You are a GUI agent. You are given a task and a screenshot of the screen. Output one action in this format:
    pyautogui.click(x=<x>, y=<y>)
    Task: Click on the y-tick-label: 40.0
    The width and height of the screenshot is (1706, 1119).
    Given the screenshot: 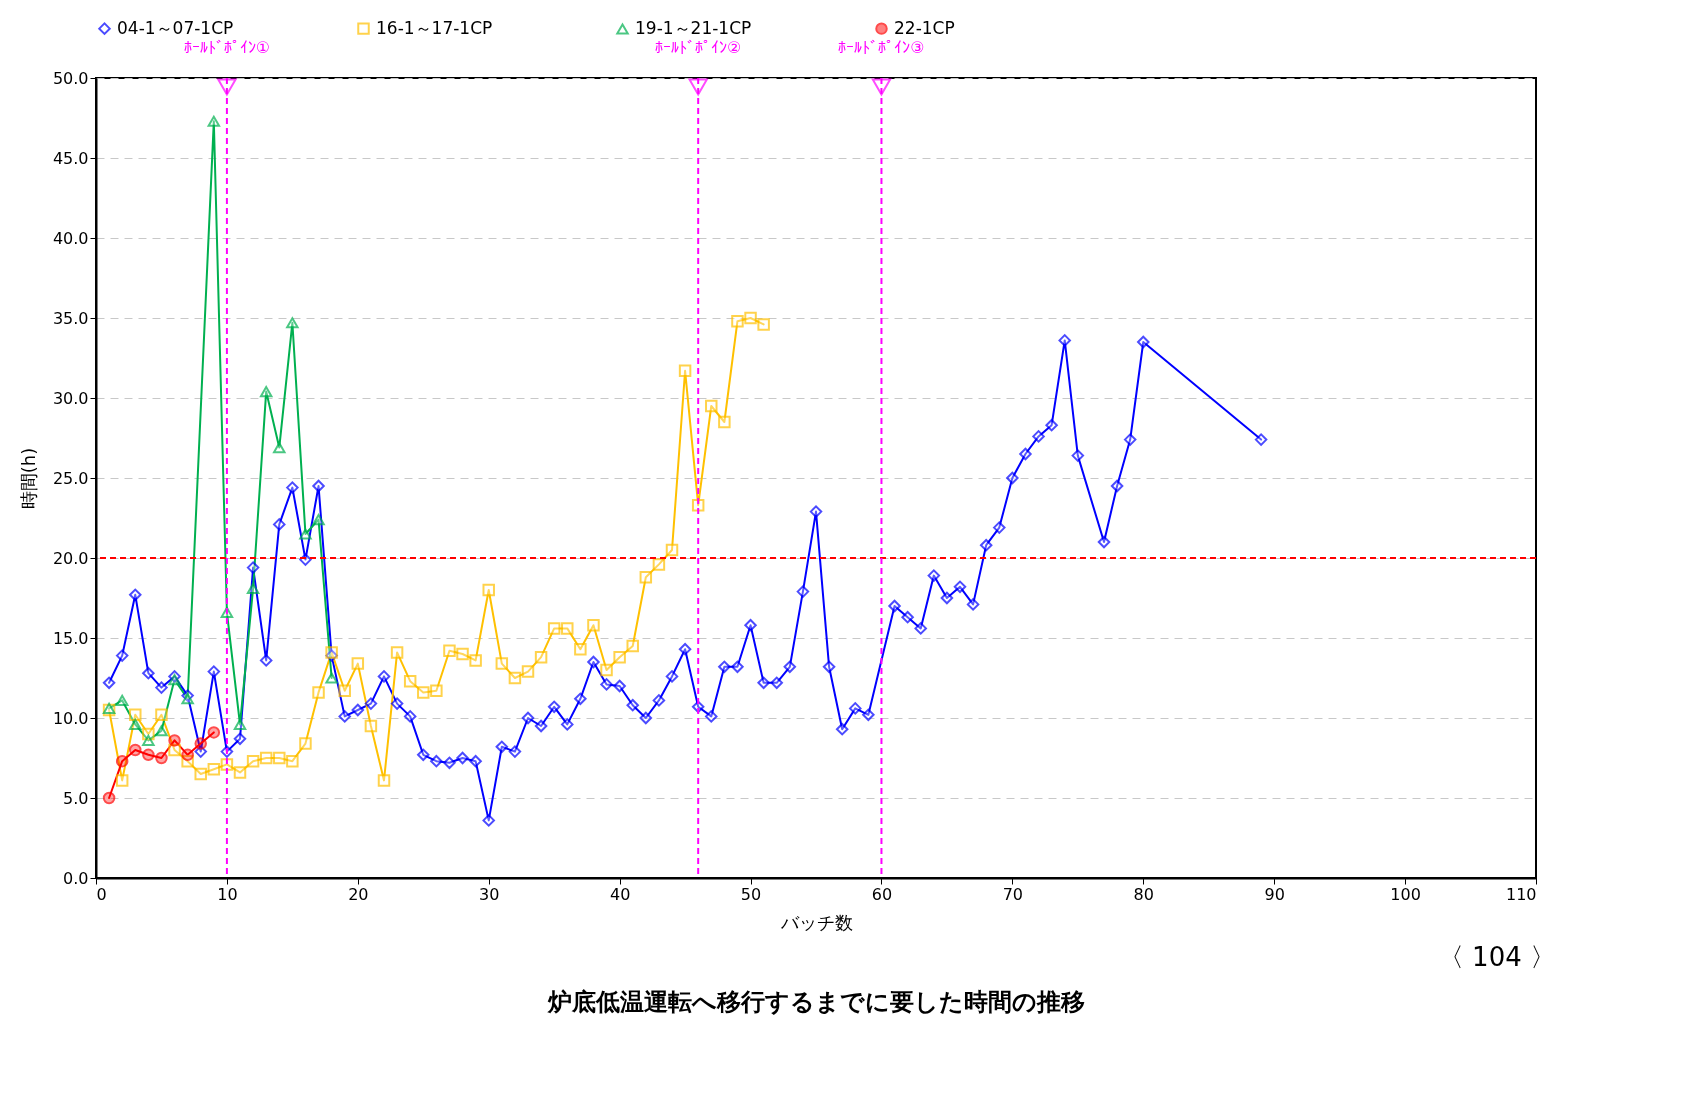 What is the action you would take?
    pyautogui.click(x=70, y=238)
    